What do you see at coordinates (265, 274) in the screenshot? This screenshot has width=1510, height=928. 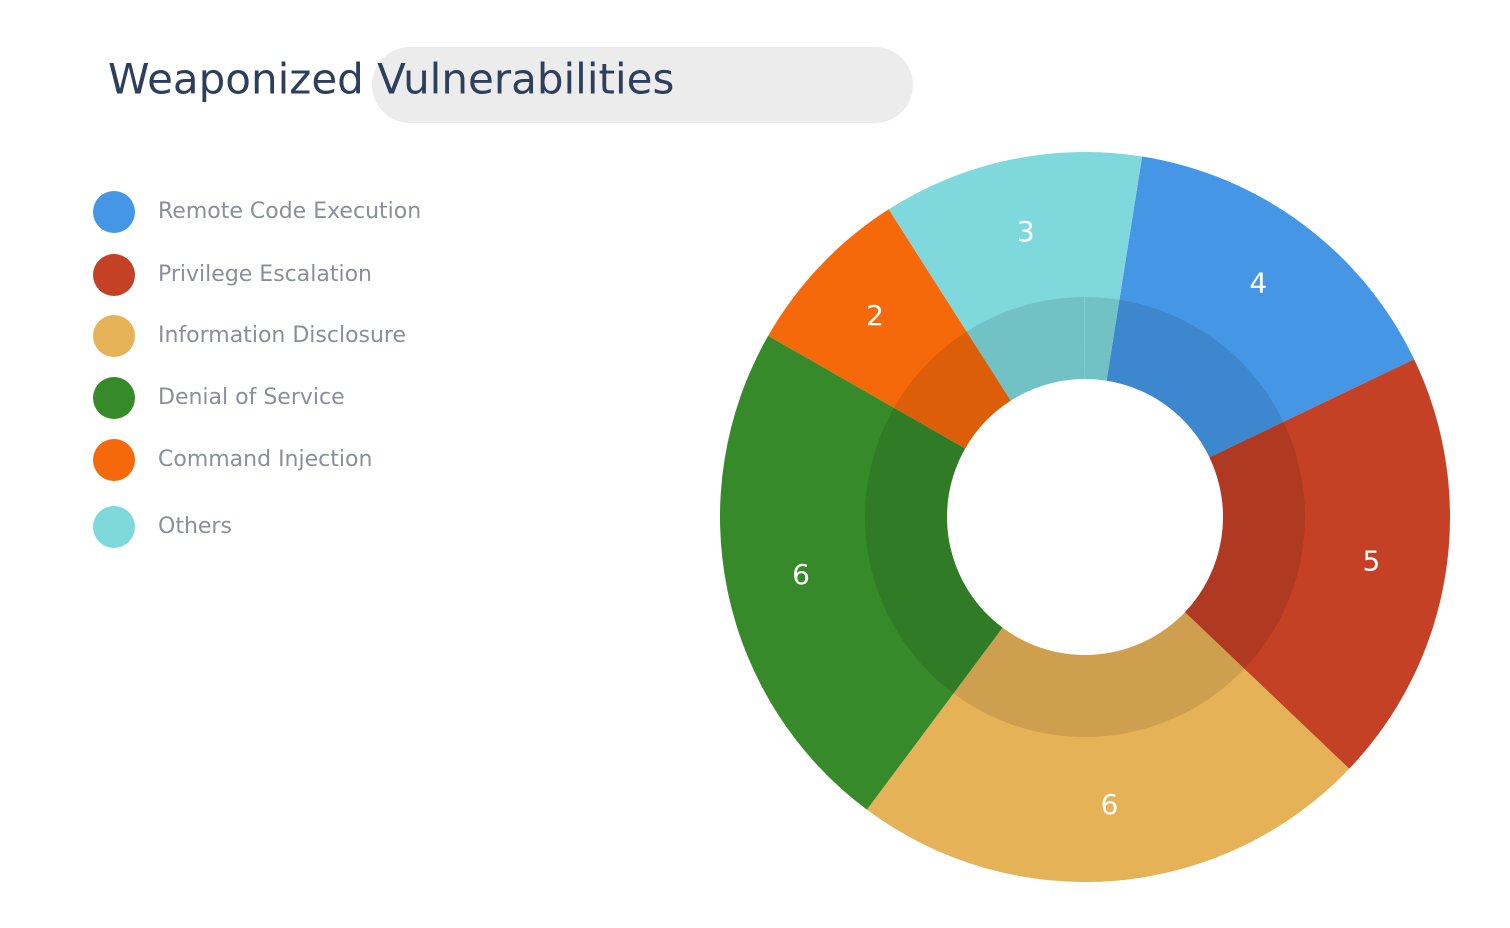 I see `legend-label: Privilege Escalation` at bounding box center [265, 274].